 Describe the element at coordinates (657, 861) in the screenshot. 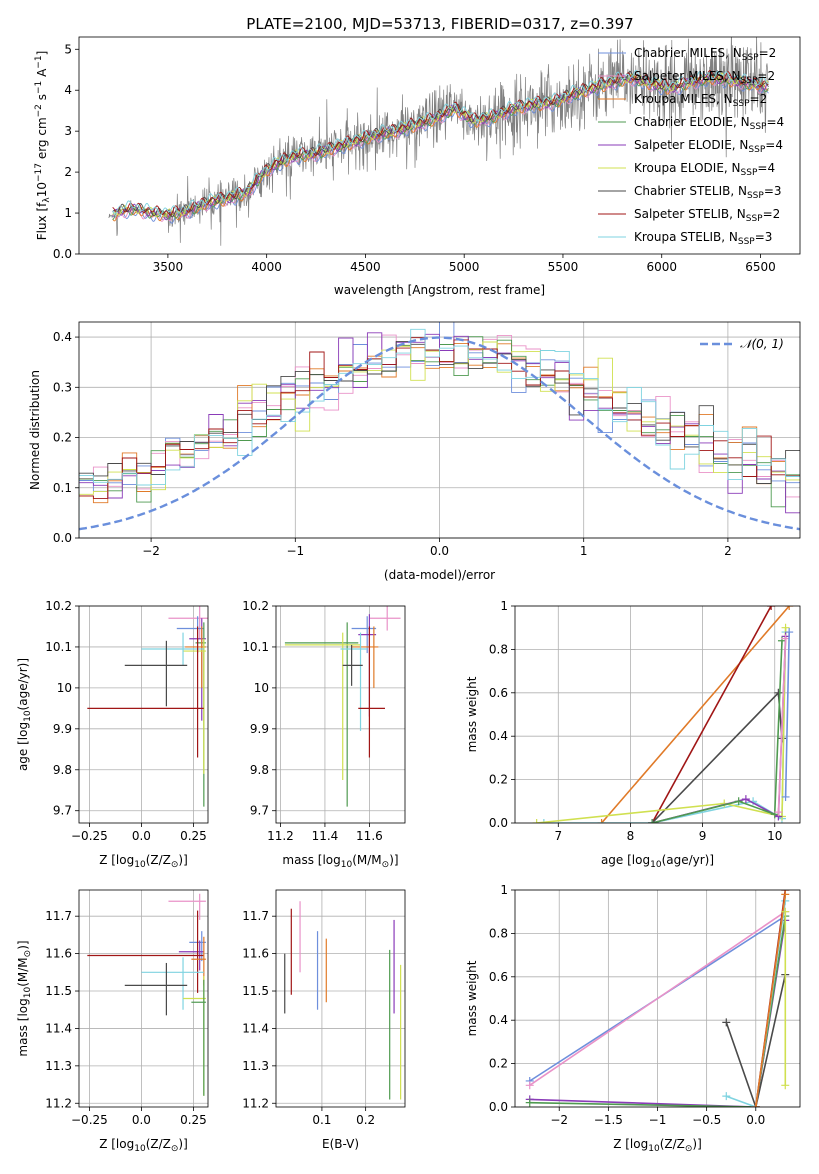

I see `xlabel-label: age [log10(age/yr)]` at that location.